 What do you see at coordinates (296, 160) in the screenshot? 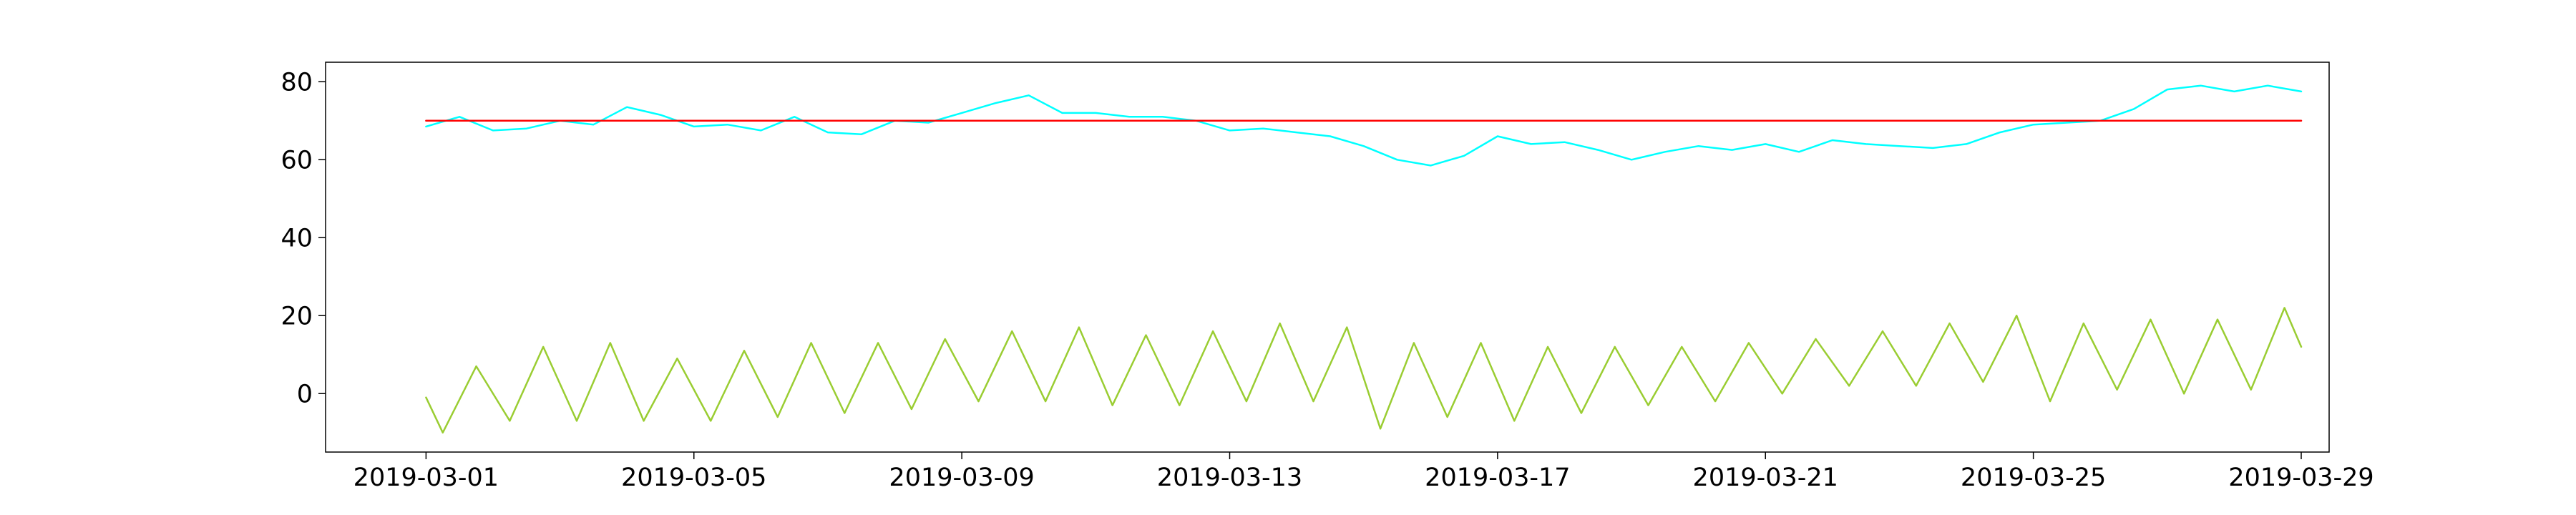
I see `y-tick-label: 60` at bounding box center [296, 160].